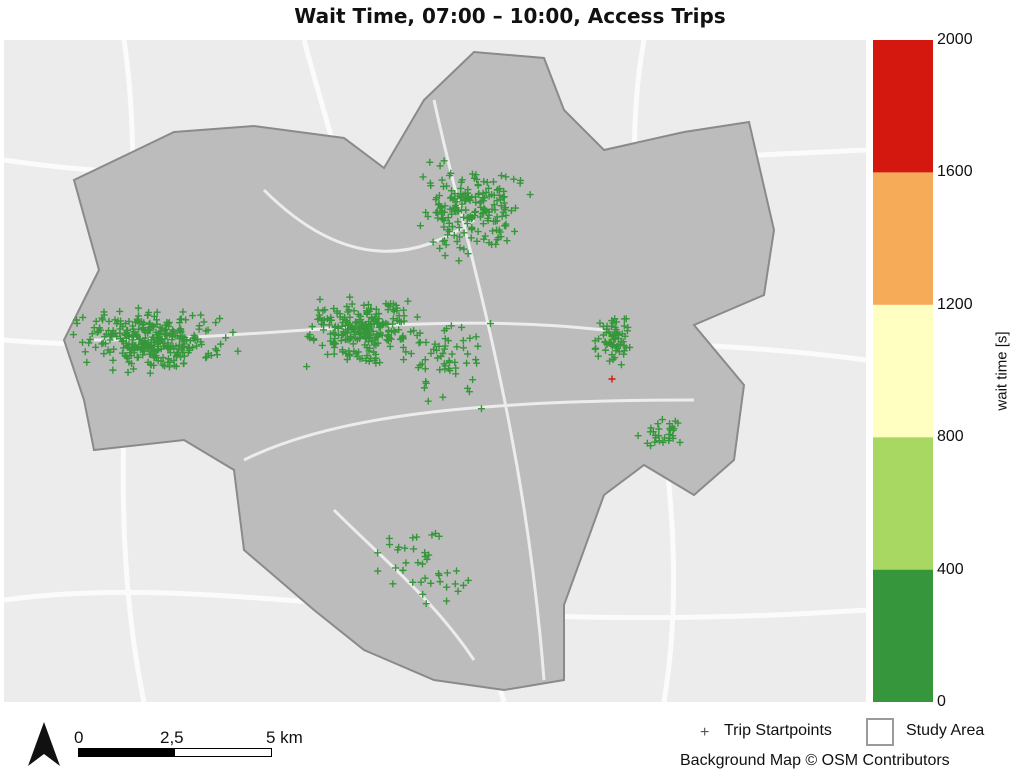  What do you see at coordinates (612, 379) in the screenshot?
I see `trip-startpoint-outlier` at bounding box center [612, 379].